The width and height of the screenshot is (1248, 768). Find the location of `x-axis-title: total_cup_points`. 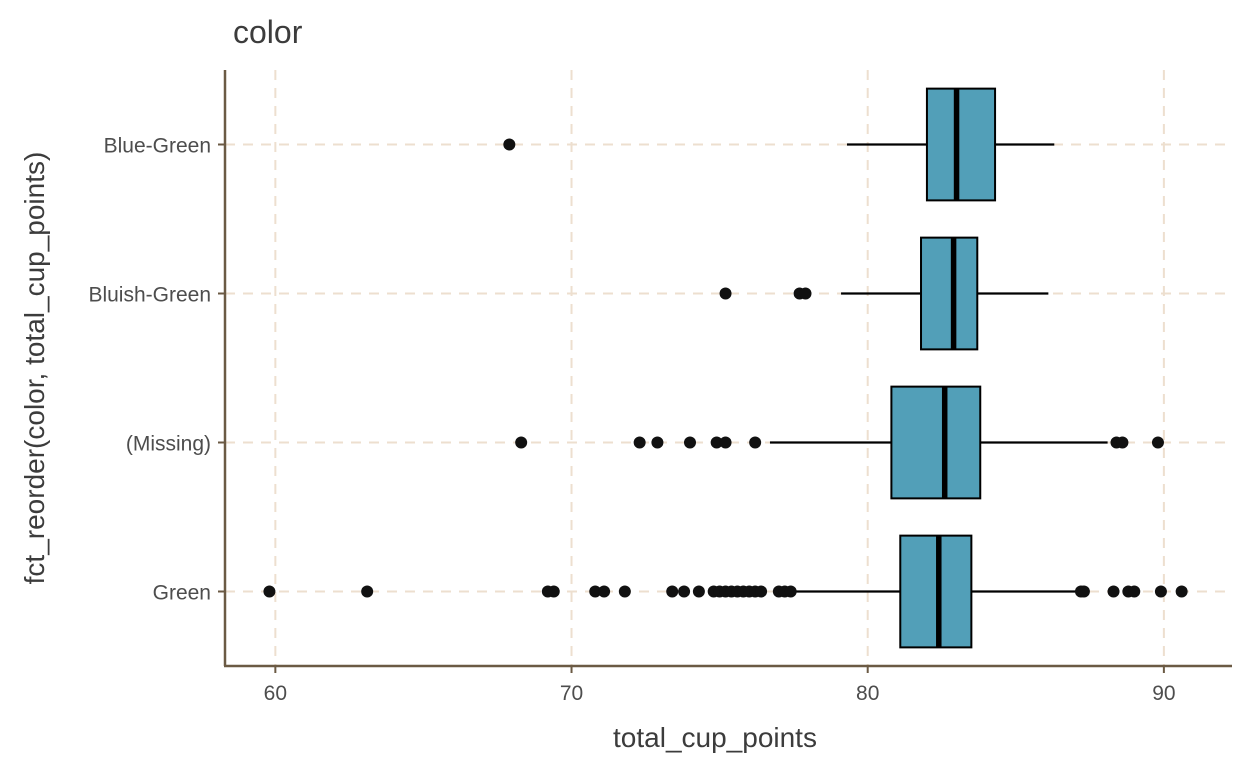

x-axis-title: total_cup_points is located at coordinates (715, 737).